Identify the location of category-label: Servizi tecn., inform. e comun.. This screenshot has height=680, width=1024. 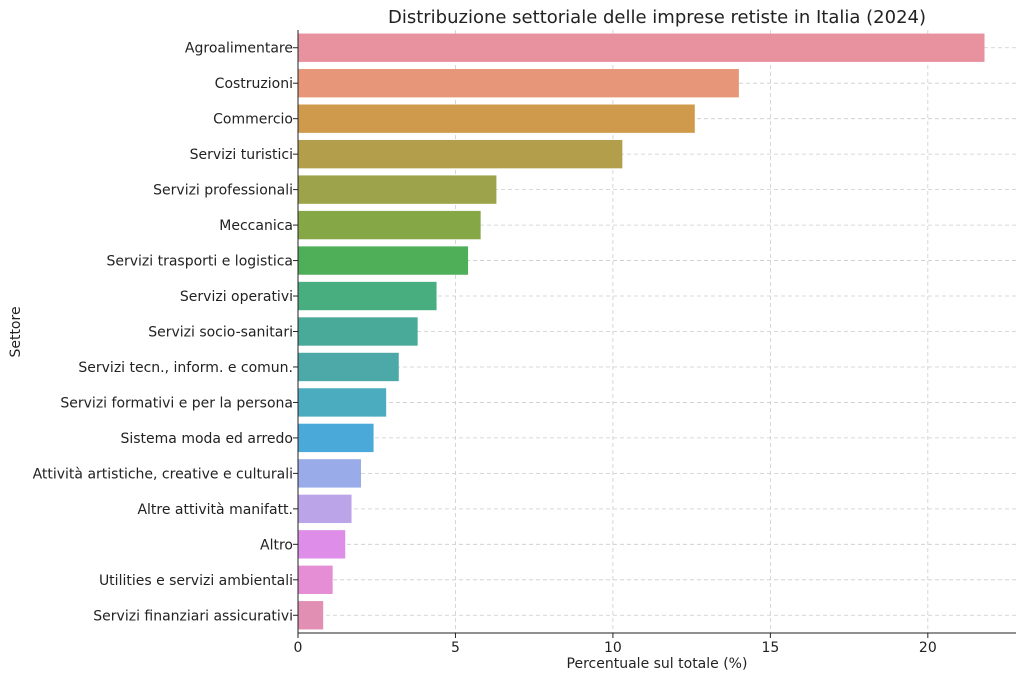
(185, 368).